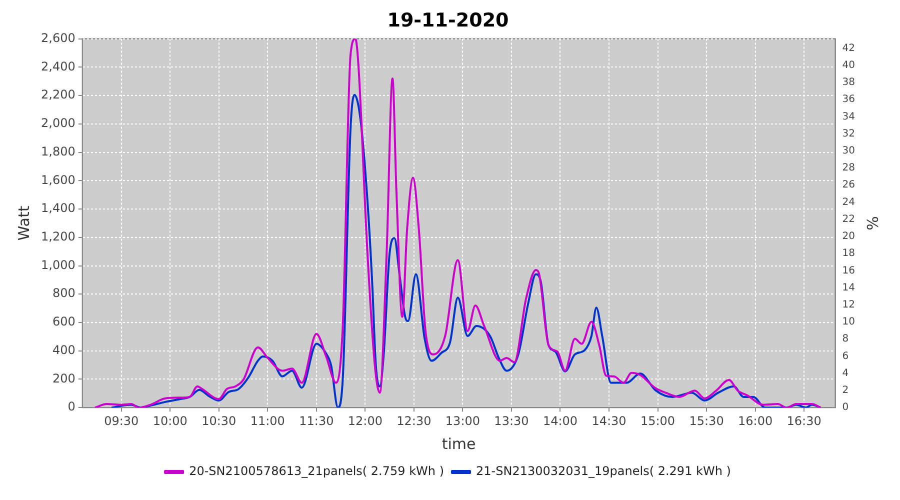 This screenshot has height=500, width=900. What do you see at coordinates (845, 373) in the screenshot?
I see `y2-tick-label: 4` at bounding box center [845, 373].